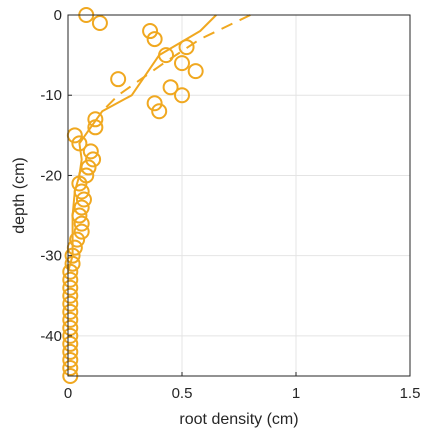  What do you see at coordinates (58, 15) in the screenshot?
I see `y-tick-label: 0` at bounding box center [58, 15].